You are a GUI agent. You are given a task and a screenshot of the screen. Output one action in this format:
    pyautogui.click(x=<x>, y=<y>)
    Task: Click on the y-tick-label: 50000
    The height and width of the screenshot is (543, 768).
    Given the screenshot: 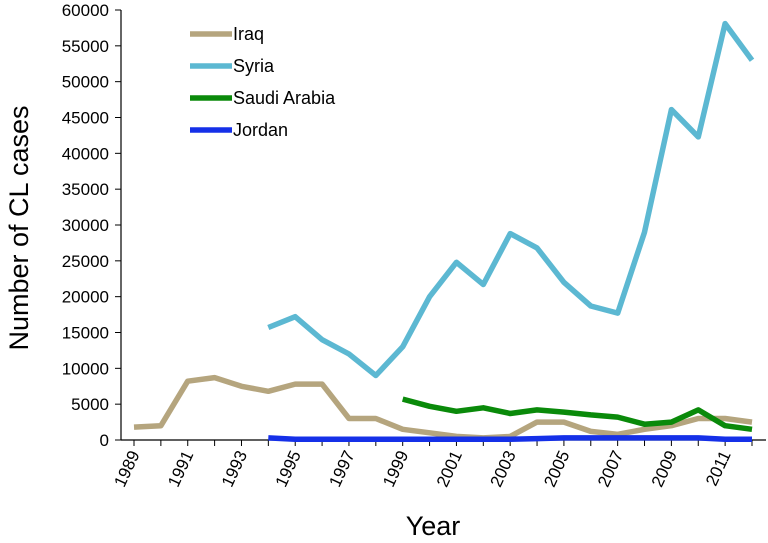 What is the action you would take?
    pyautogui.click(x=85, y=82)
    